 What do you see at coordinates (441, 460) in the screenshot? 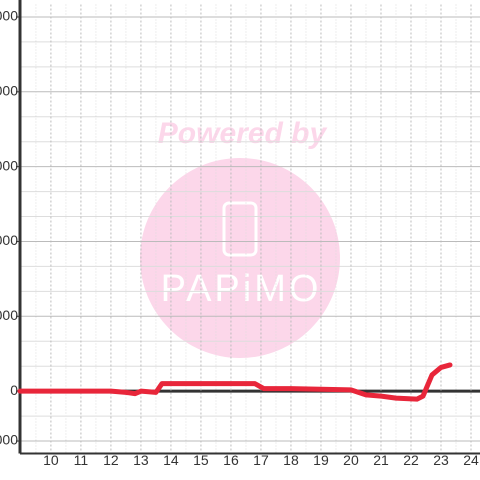
I see `x-tick-label: 23` at bounding box center [441, 460].